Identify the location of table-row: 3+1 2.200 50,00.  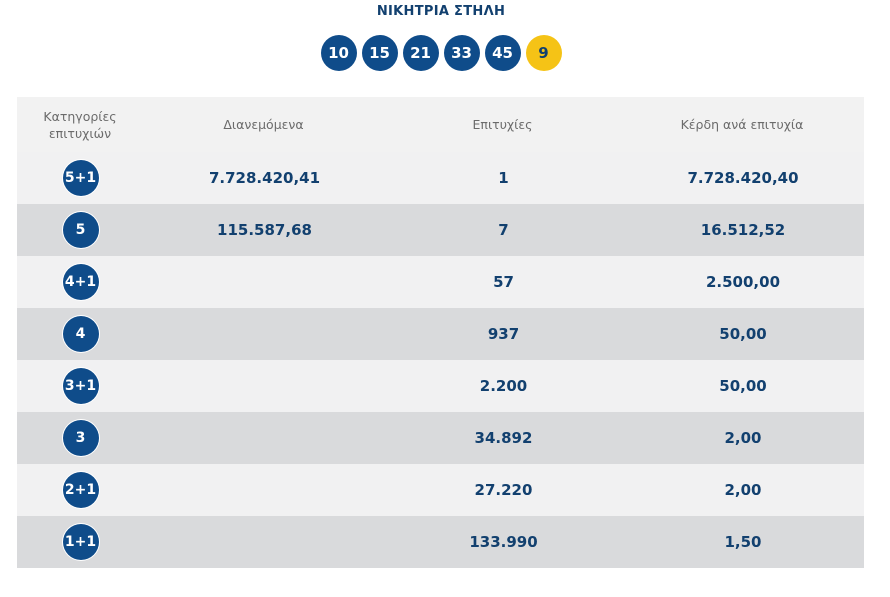
(440, 386).